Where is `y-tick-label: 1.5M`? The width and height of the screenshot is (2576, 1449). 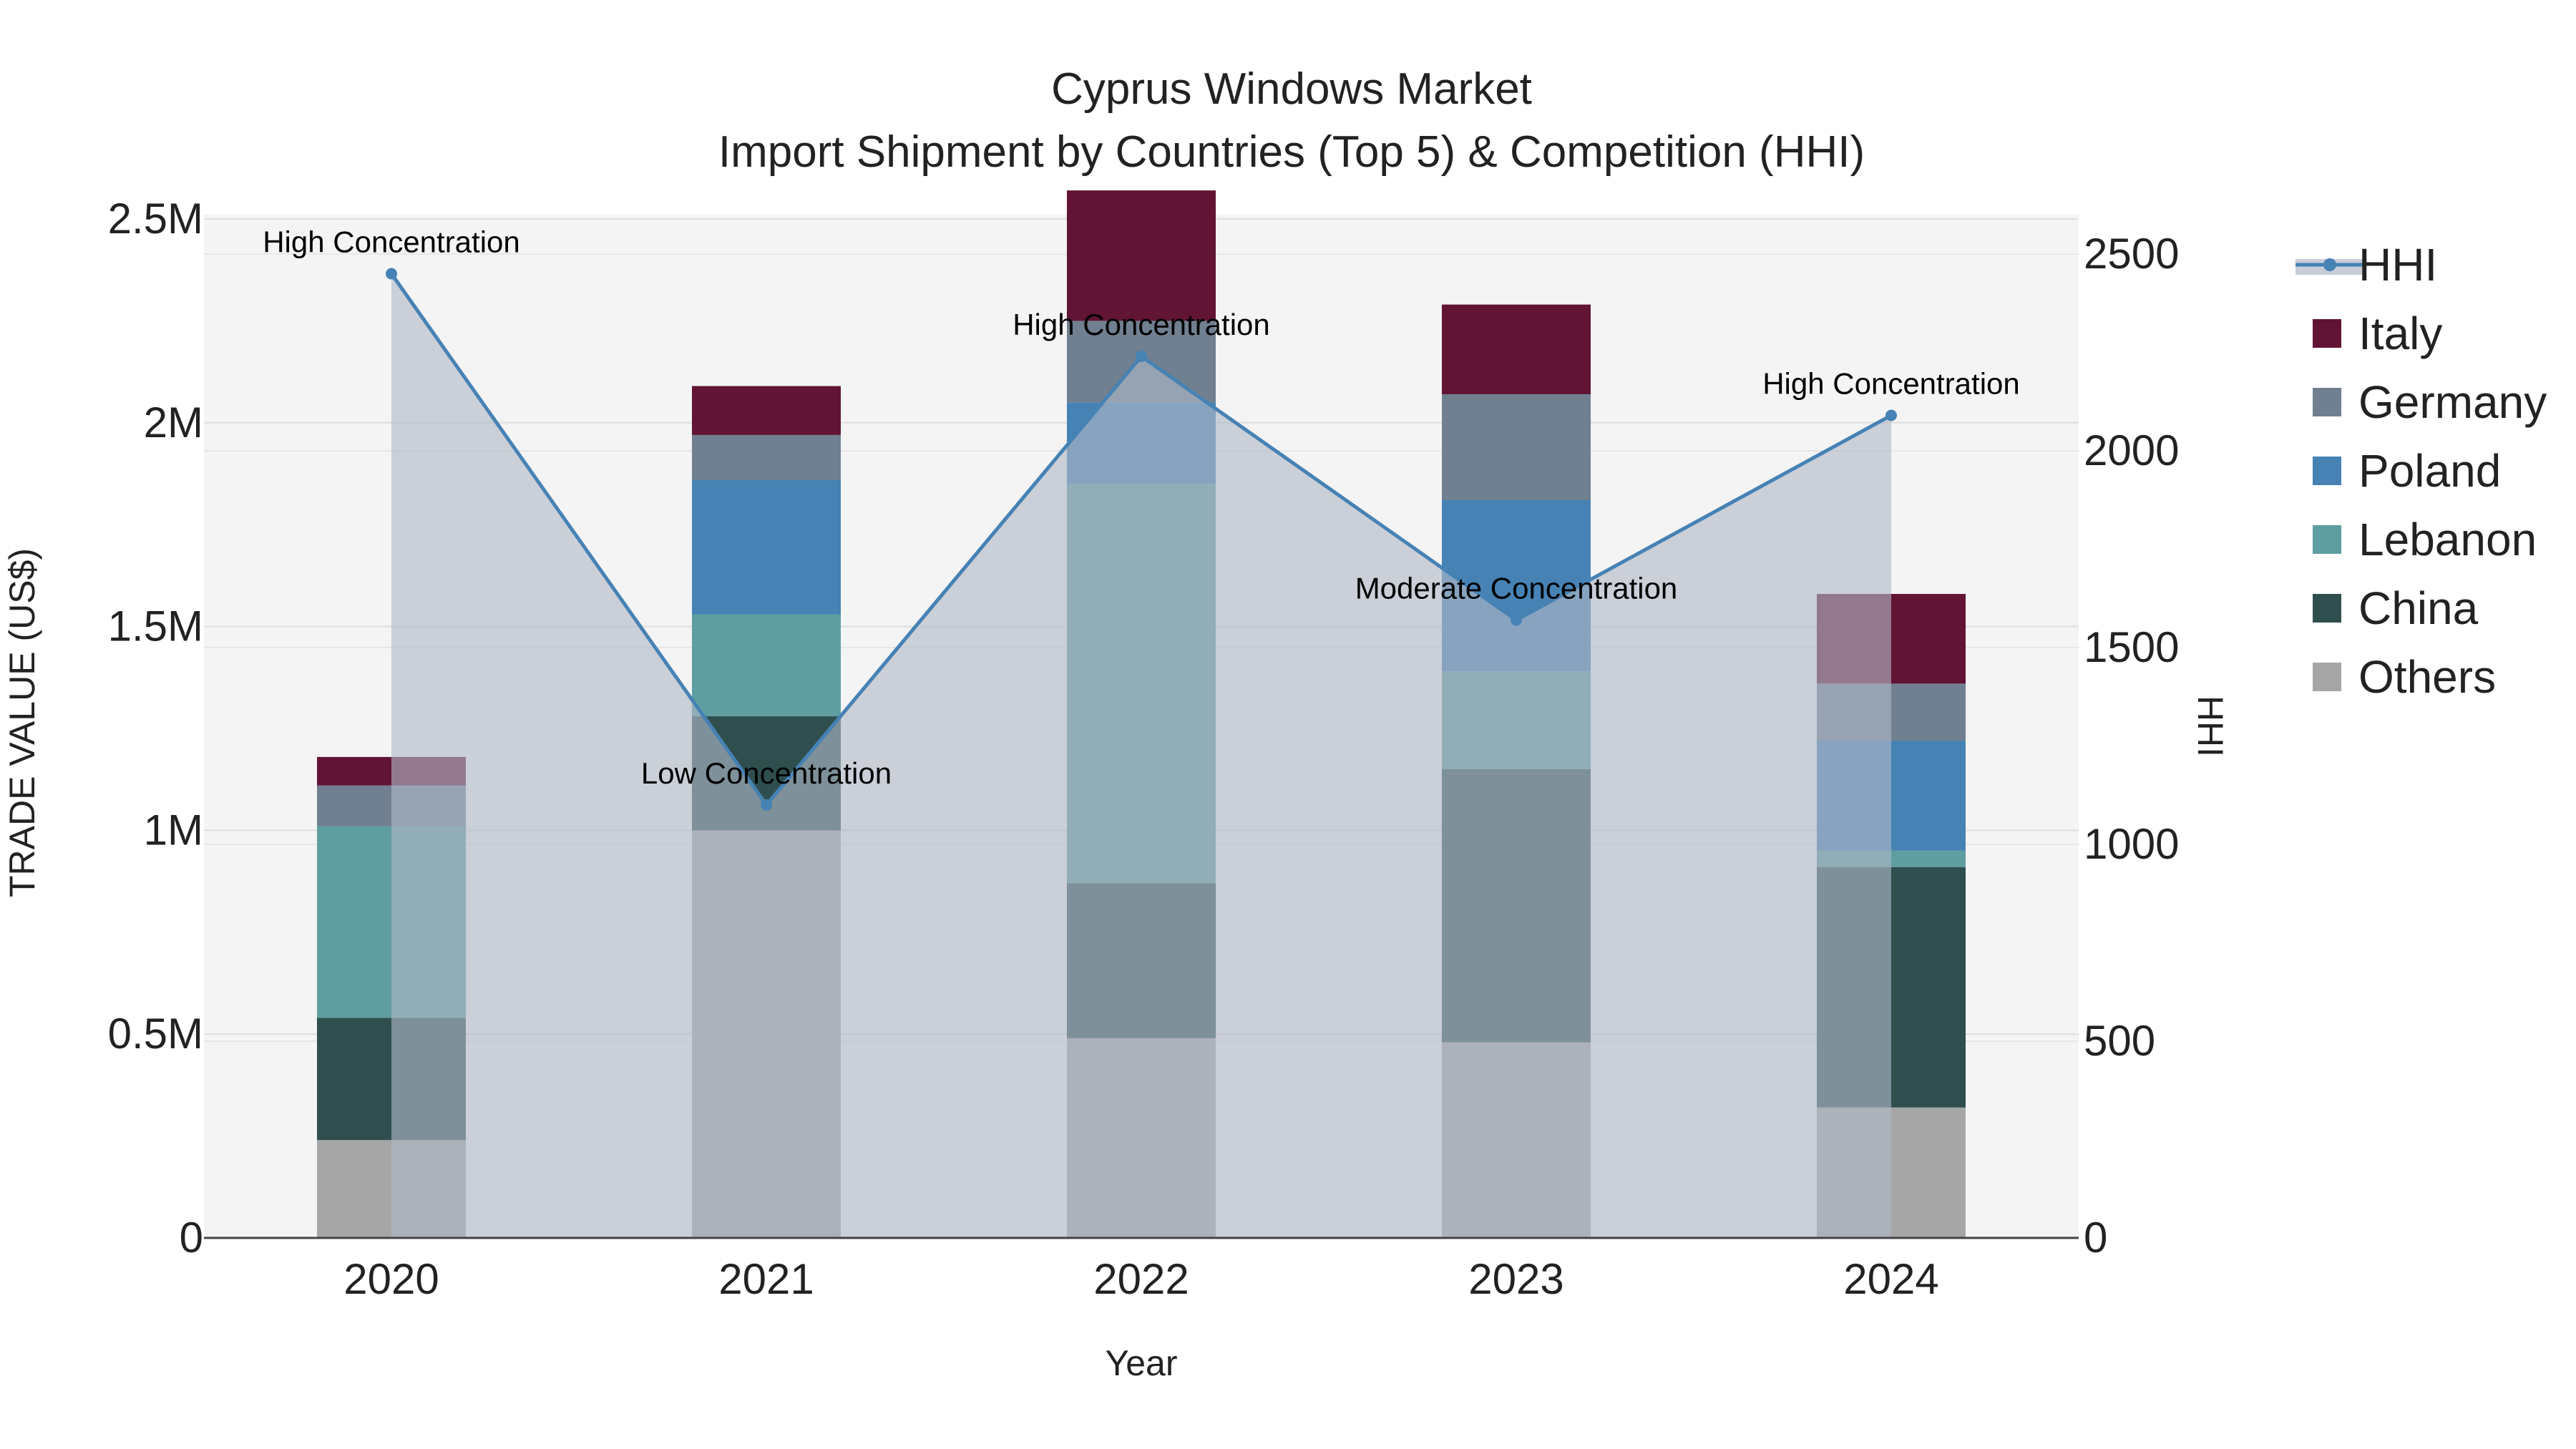 y-tick-label: 1.5M is located at coordinates (155, 626).